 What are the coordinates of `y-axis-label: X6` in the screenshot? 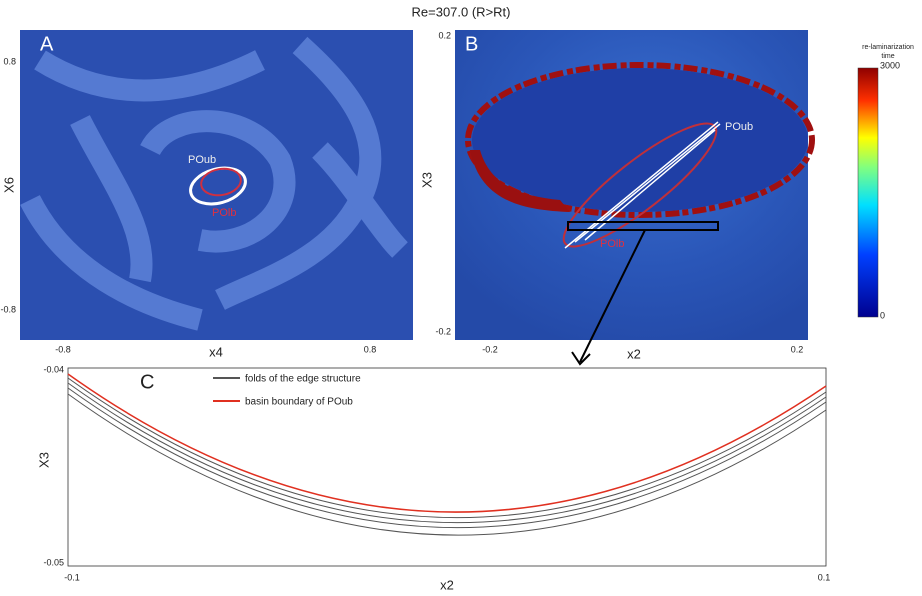 It's located at (8, 185).